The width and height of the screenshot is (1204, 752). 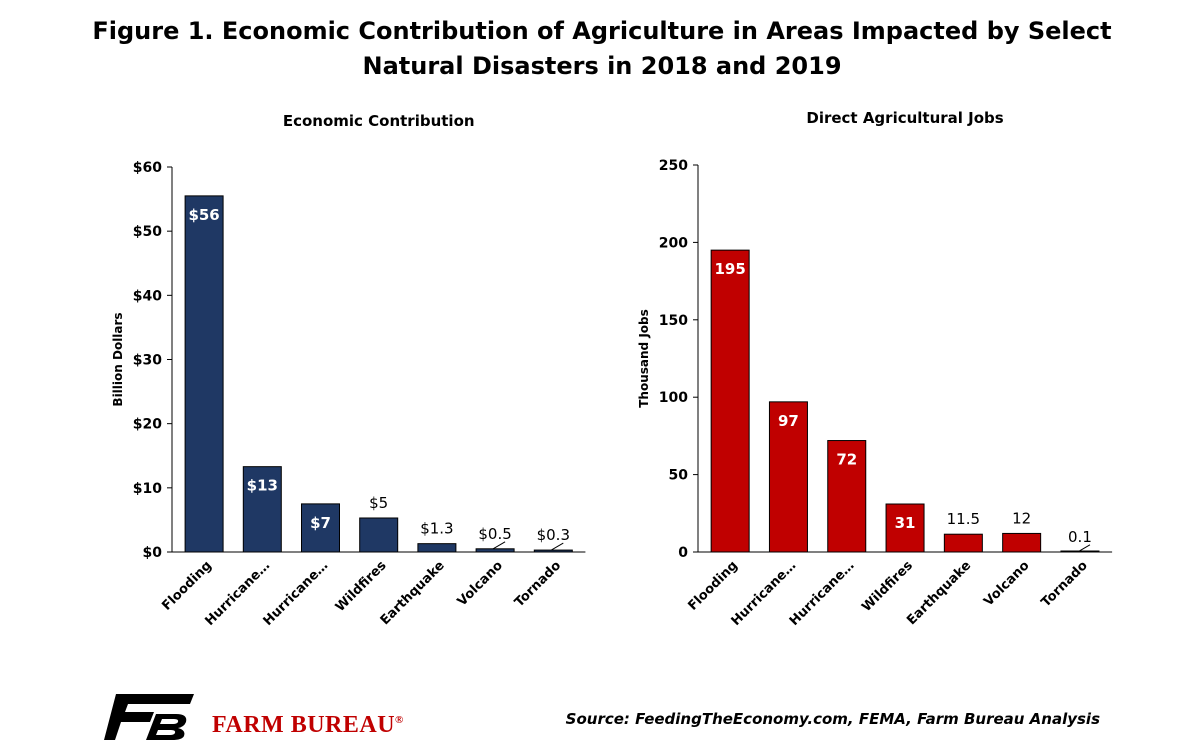 I want to click on y-tick-label: 0, so click(x=683, y=553).